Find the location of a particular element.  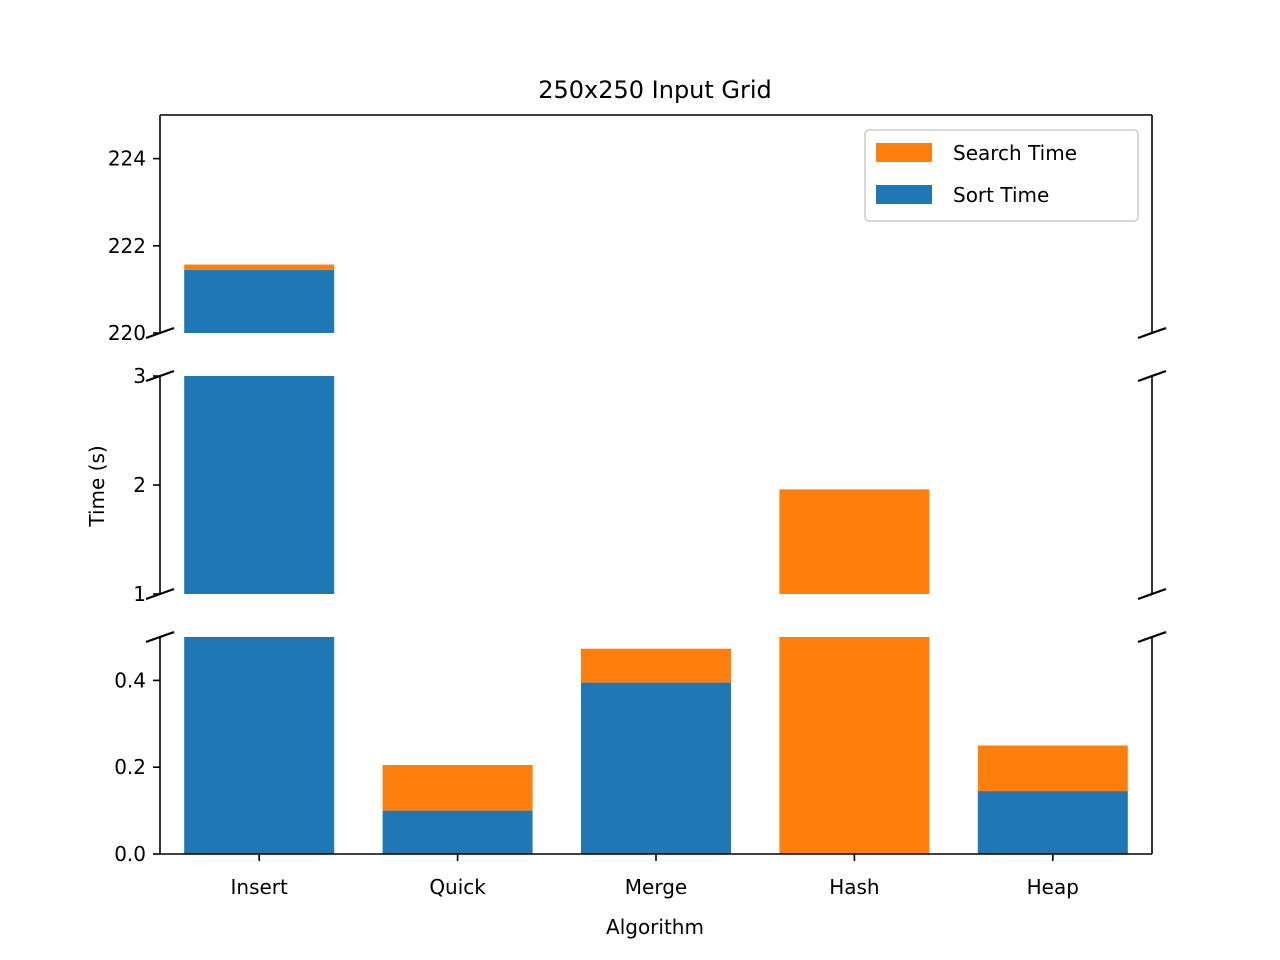

legend-label: Search Time is located at coordinates (1015, 153).